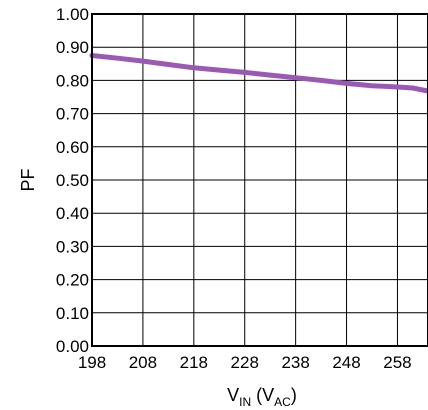  I want to click on x-axis-title-paren: (V, so click(262, 395).